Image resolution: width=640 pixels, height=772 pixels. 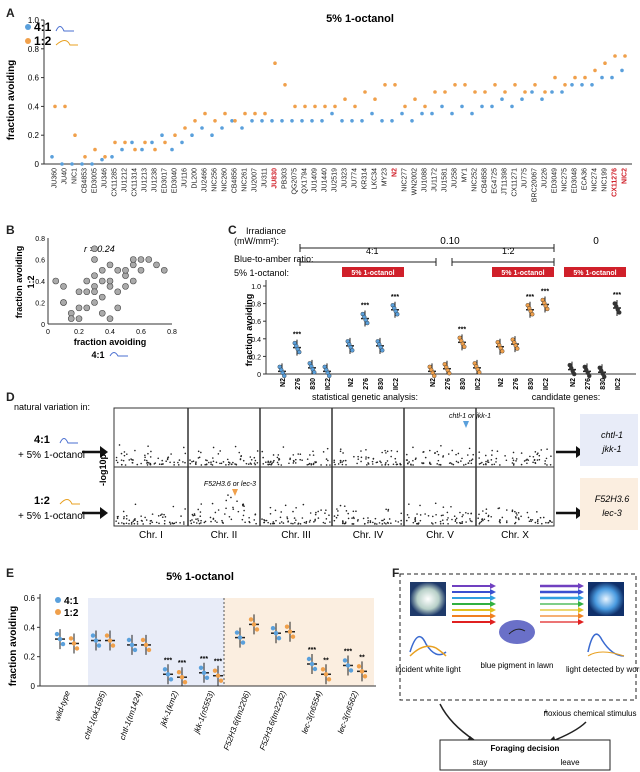 What do you see at coordinates (135, 182) in the screenshot?
I see `a-strain-label: CX11314` at bounding box center [135, 182].